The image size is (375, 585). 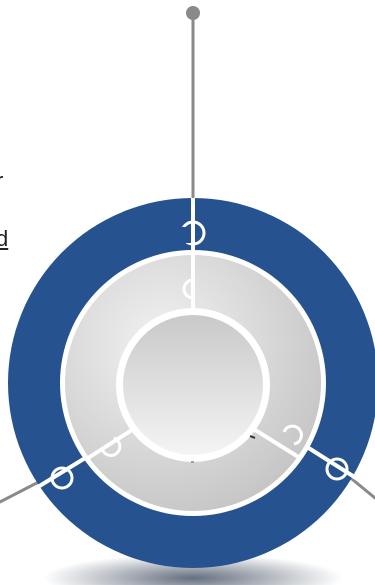 I want to click on clipped-label-lower: d, so click(x=4, y=239).